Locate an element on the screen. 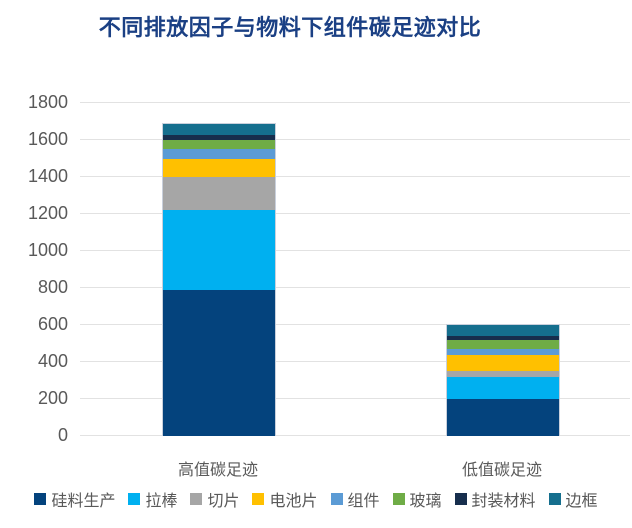 The width and height of the screenshot is (632, 528). legend-item-切片: 切片 is located at coordinates (214, 499).